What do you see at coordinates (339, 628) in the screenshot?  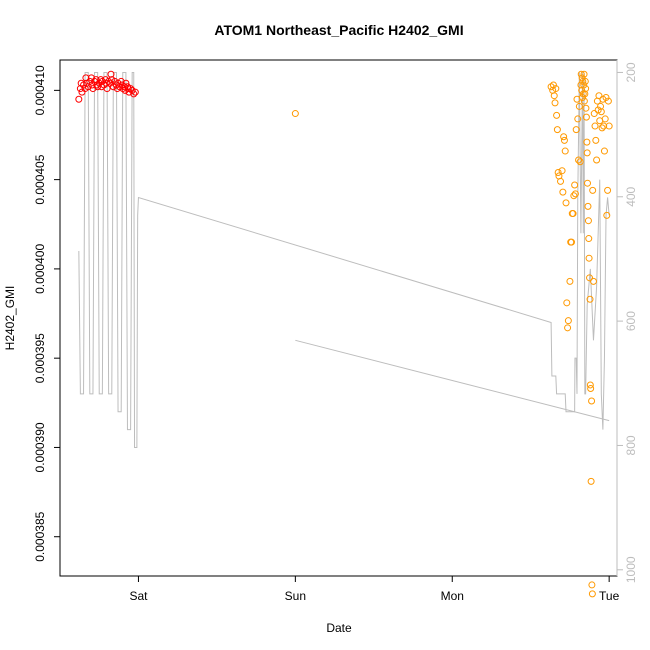 I see `x-axis-label: Date` at bounding box center [339, 628].